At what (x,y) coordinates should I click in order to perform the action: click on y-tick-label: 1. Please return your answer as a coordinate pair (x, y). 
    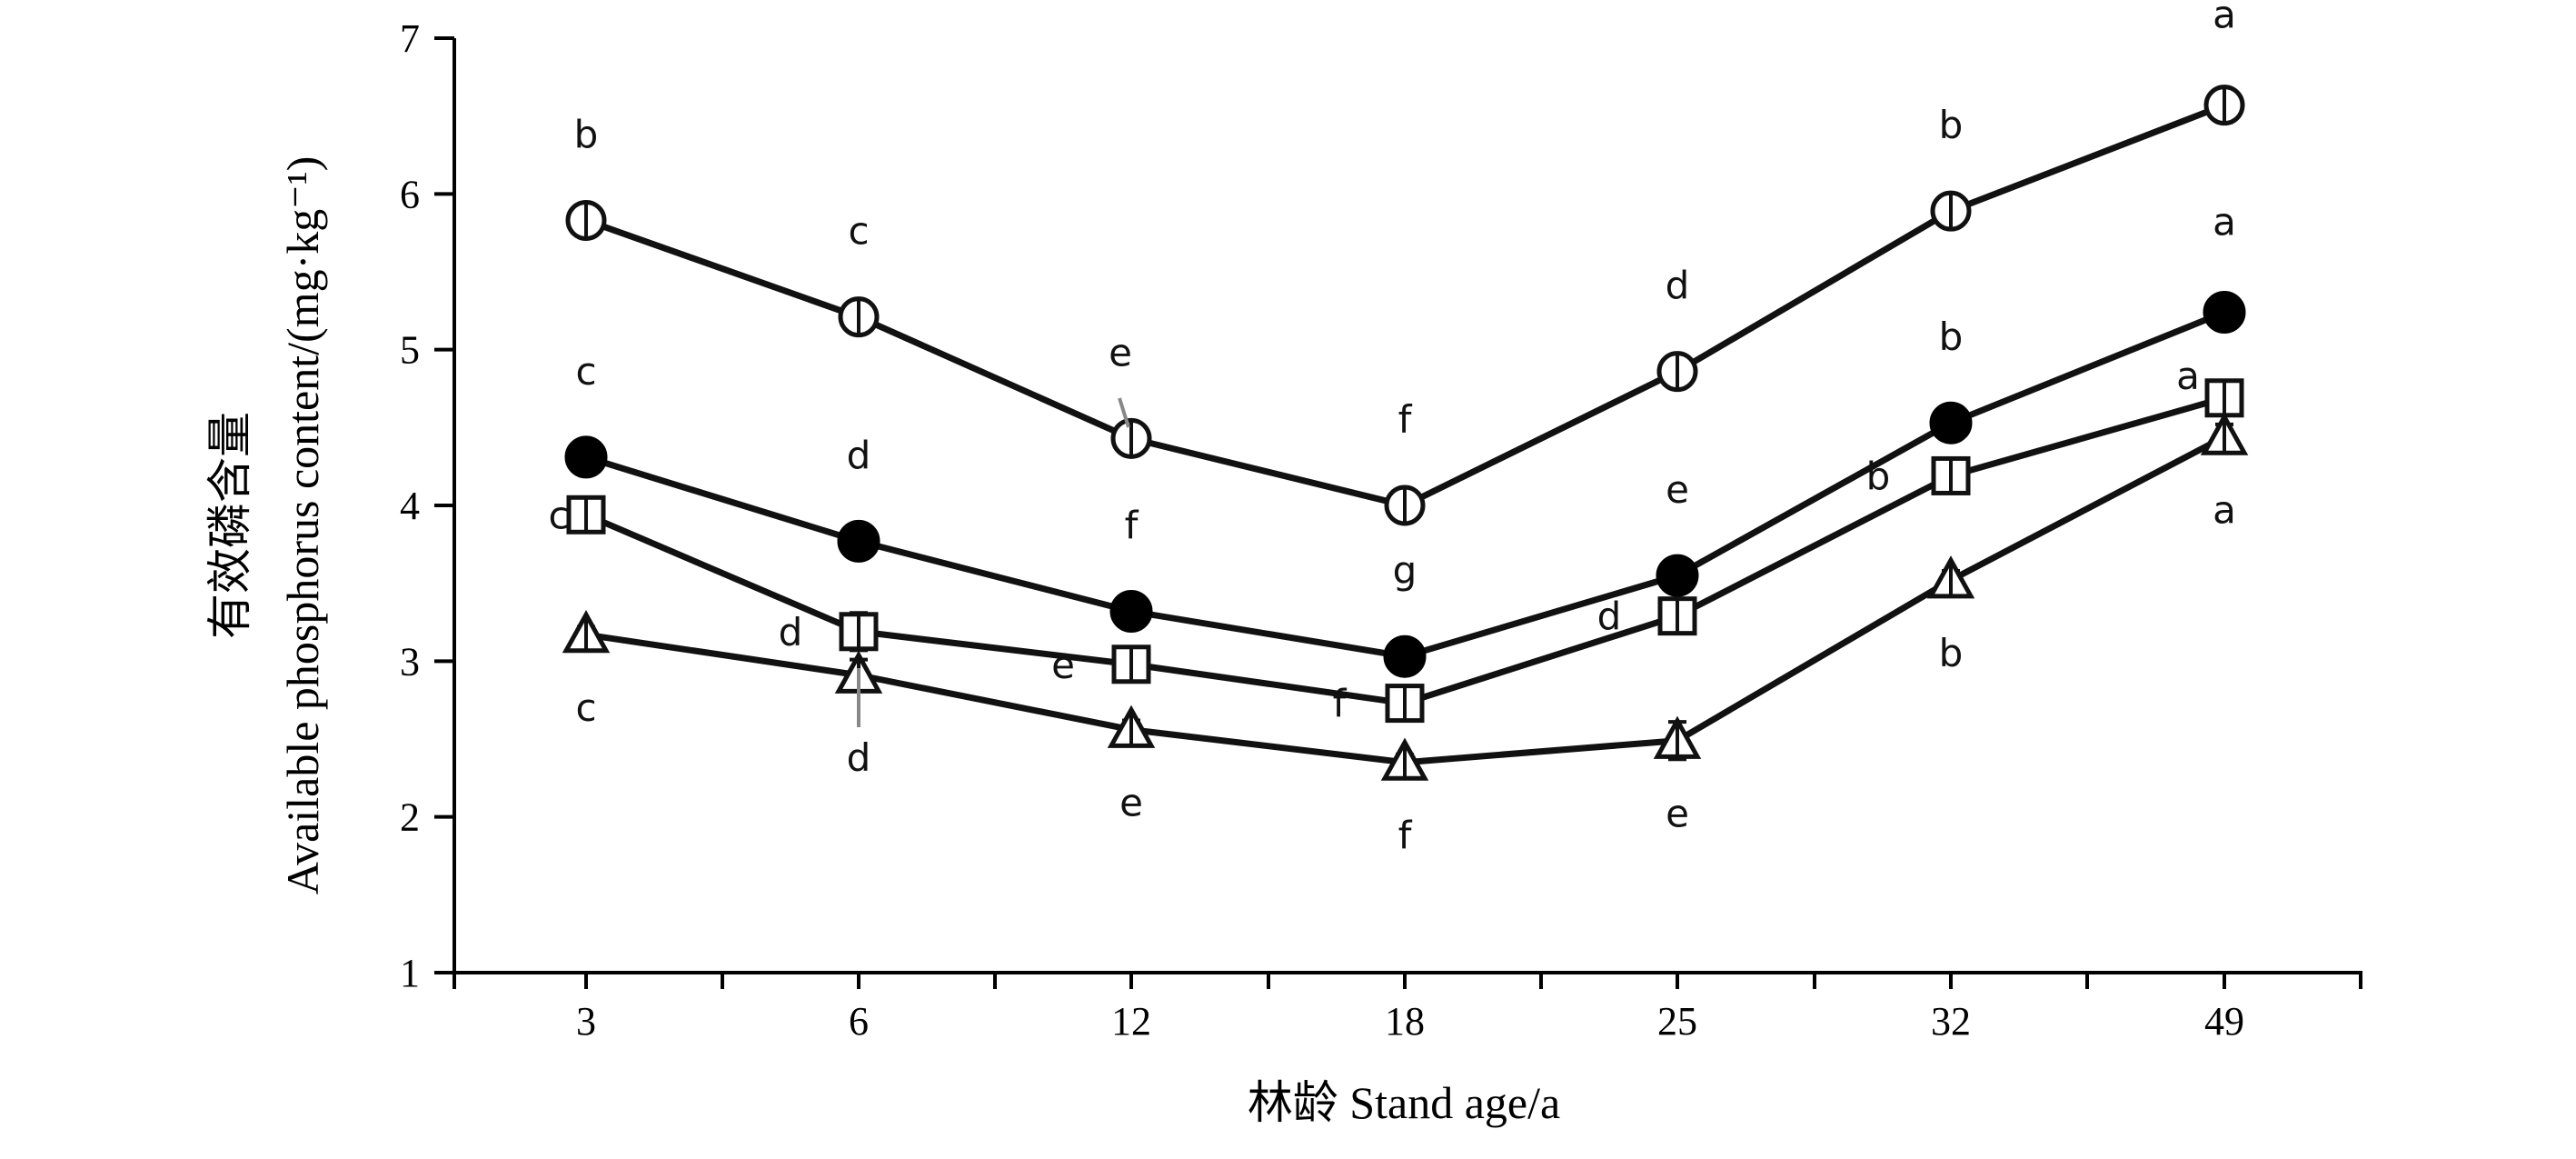
    Looking at the image, I should click on (410, 973).